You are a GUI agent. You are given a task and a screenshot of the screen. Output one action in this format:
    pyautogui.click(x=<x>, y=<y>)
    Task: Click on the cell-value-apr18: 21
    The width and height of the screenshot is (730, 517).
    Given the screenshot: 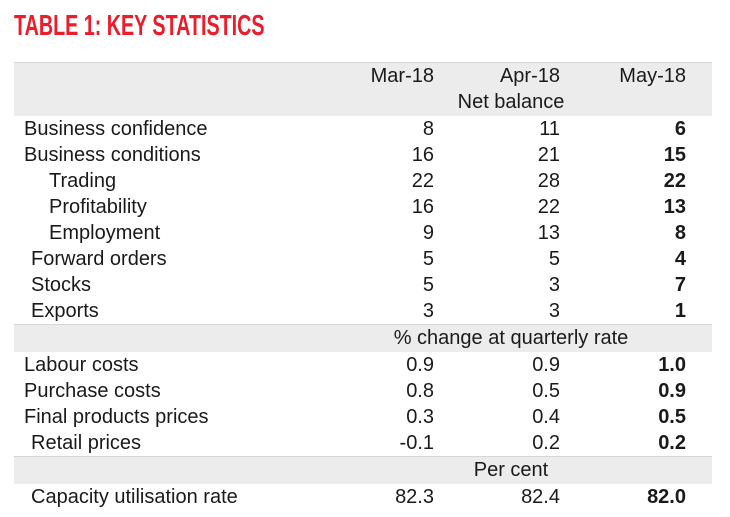 What is the action you would take?
    pyautogui.click(x=548, y=154)
    